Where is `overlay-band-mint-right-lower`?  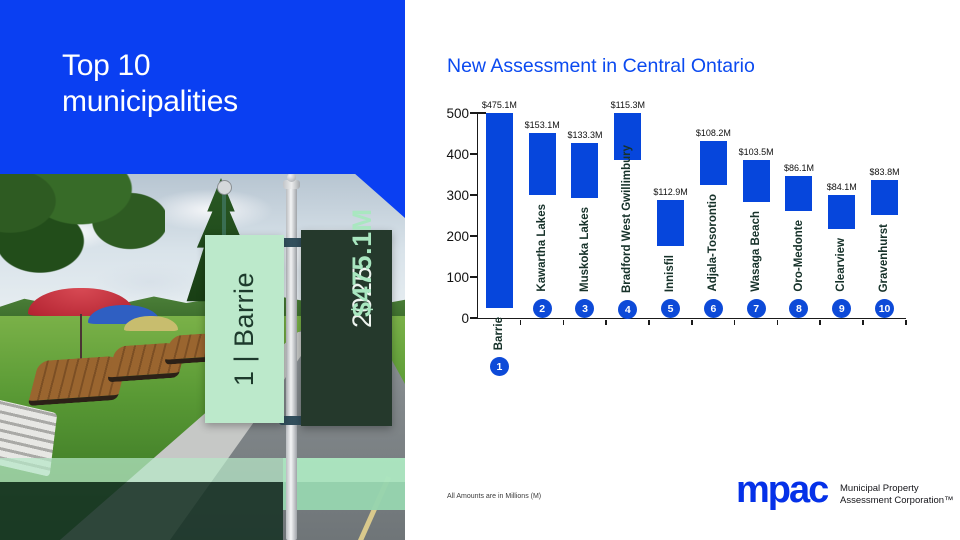 overlay-band-mint-right-lower is located at coordinates (344, 496).